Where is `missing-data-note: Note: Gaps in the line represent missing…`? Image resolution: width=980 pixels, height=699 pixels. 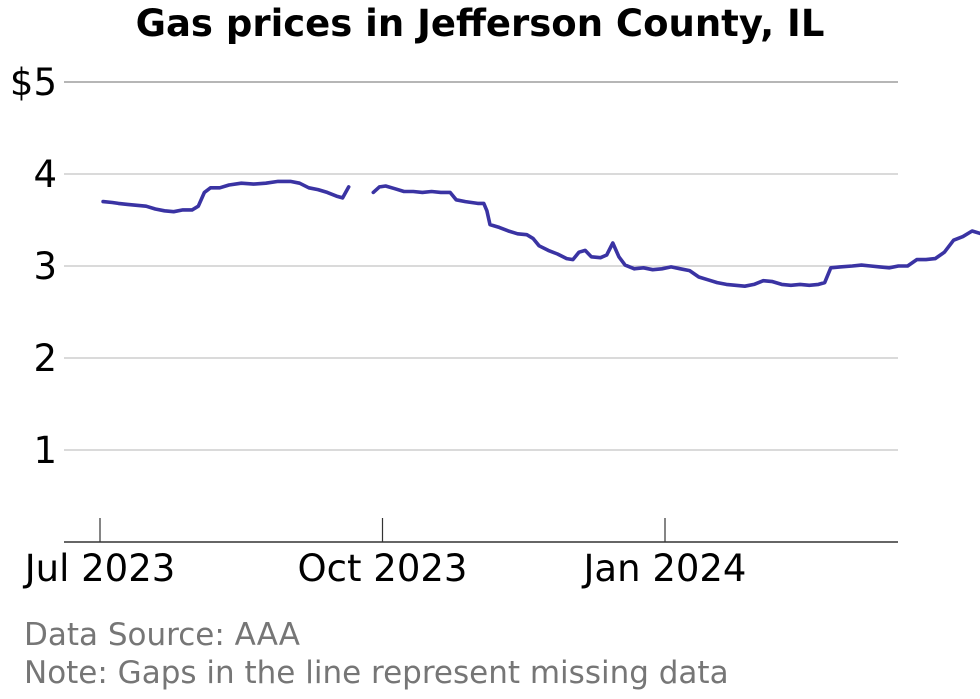
missing-data-note: Note: Gaps in the line represent missing… is located at coordinates (376, 673).